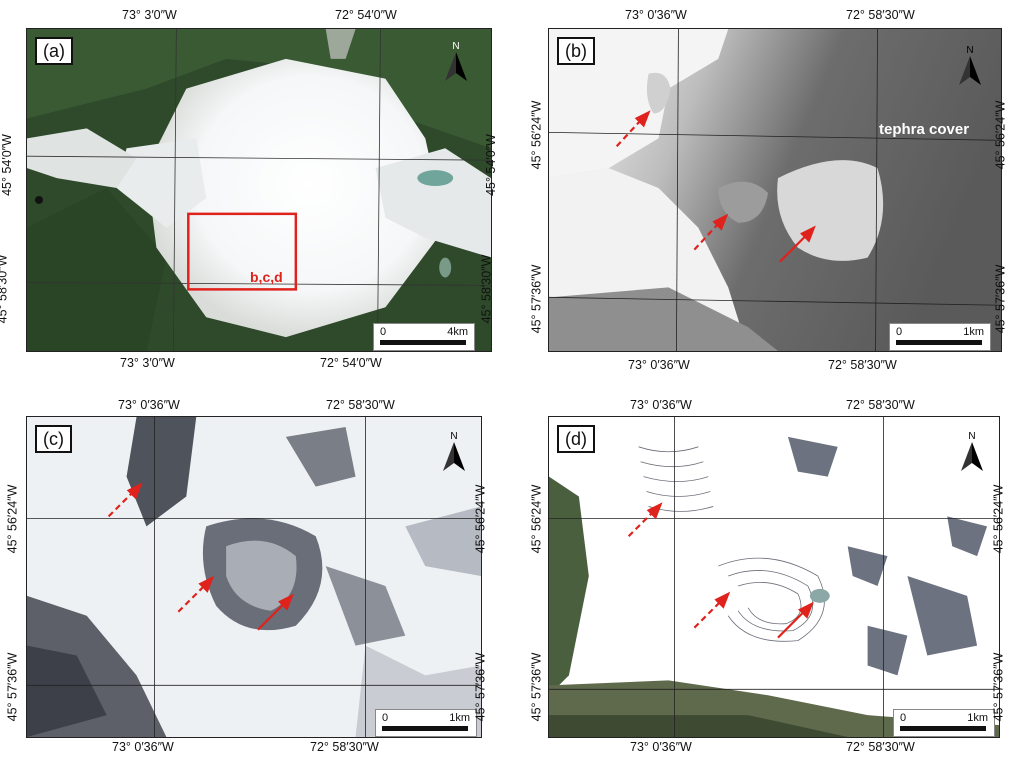  Describe the element at coordinates (998, 519) in the screenshot. I see `panel-d-lat-top-right: 45° 56′24″W` at that location.